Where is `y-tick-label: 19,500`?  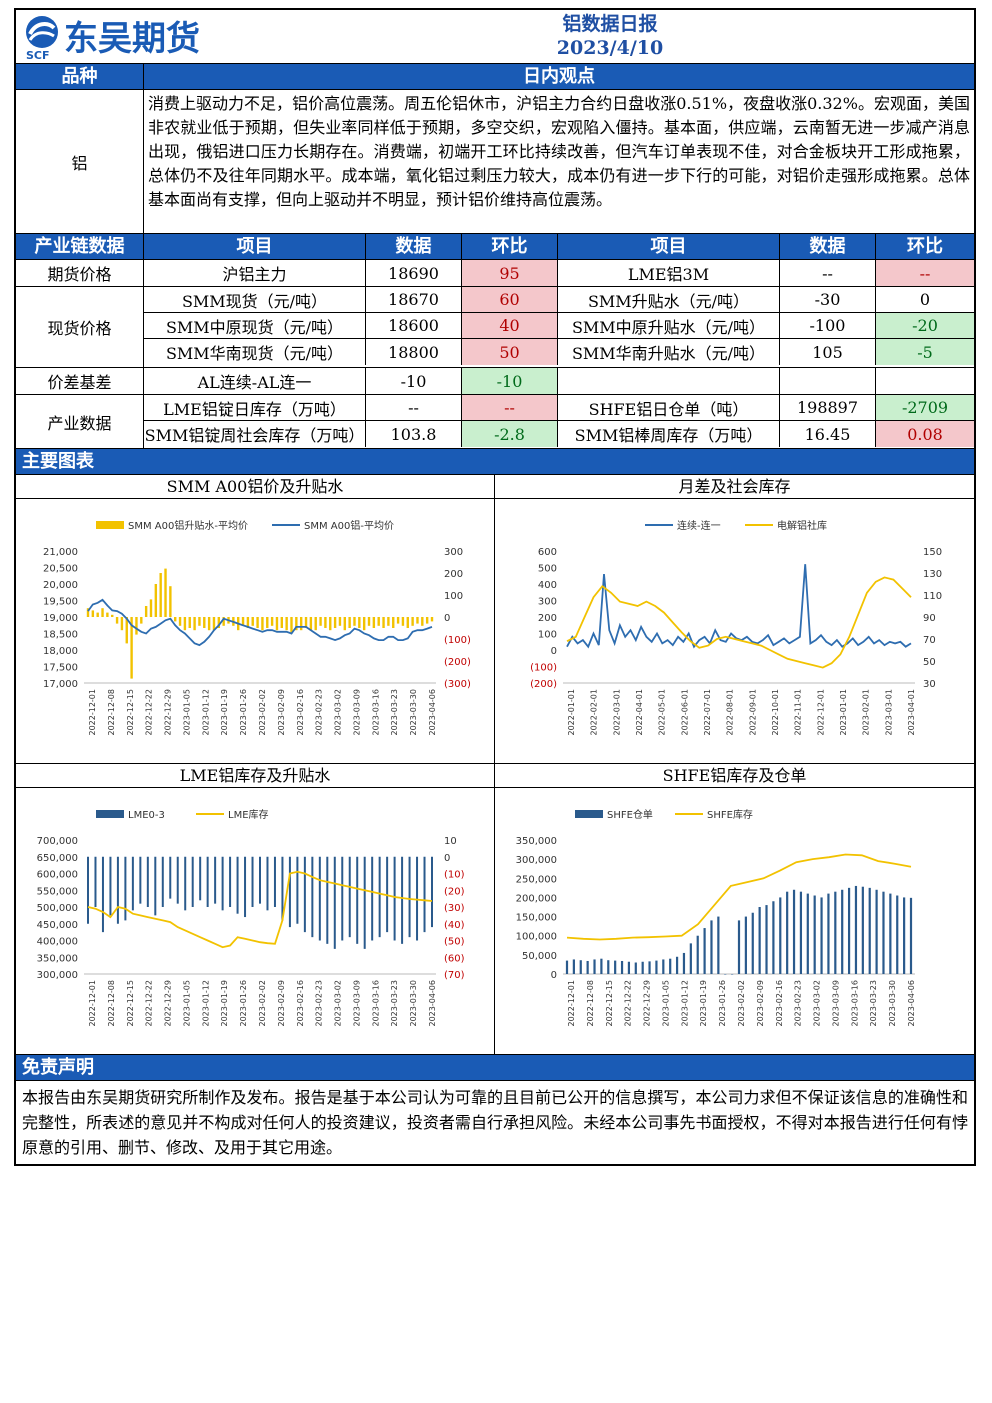 y-tick-label: 19,500 is located at coordinates (60, 602).